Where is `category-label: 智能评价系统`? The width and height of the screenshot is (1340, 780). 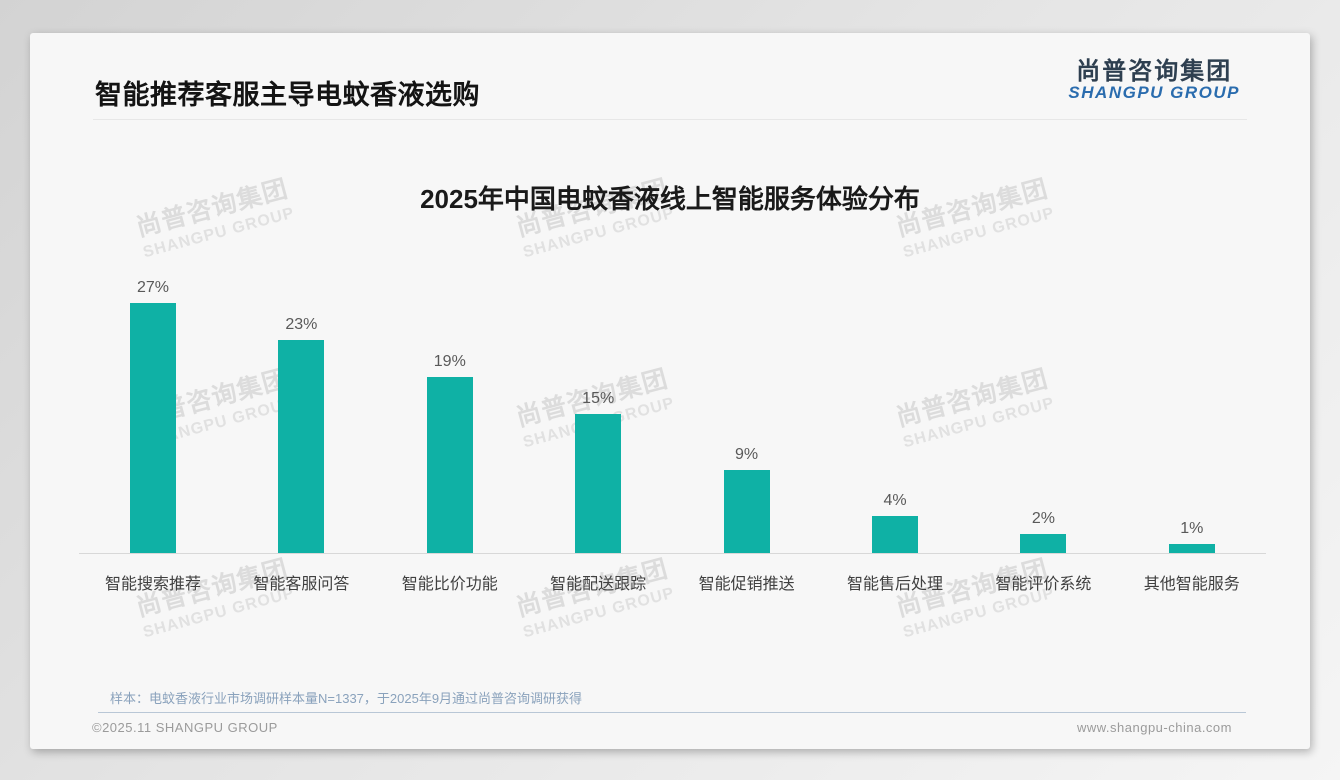
category-label: 智能评价系统 is located at coordinates (1043, 584).